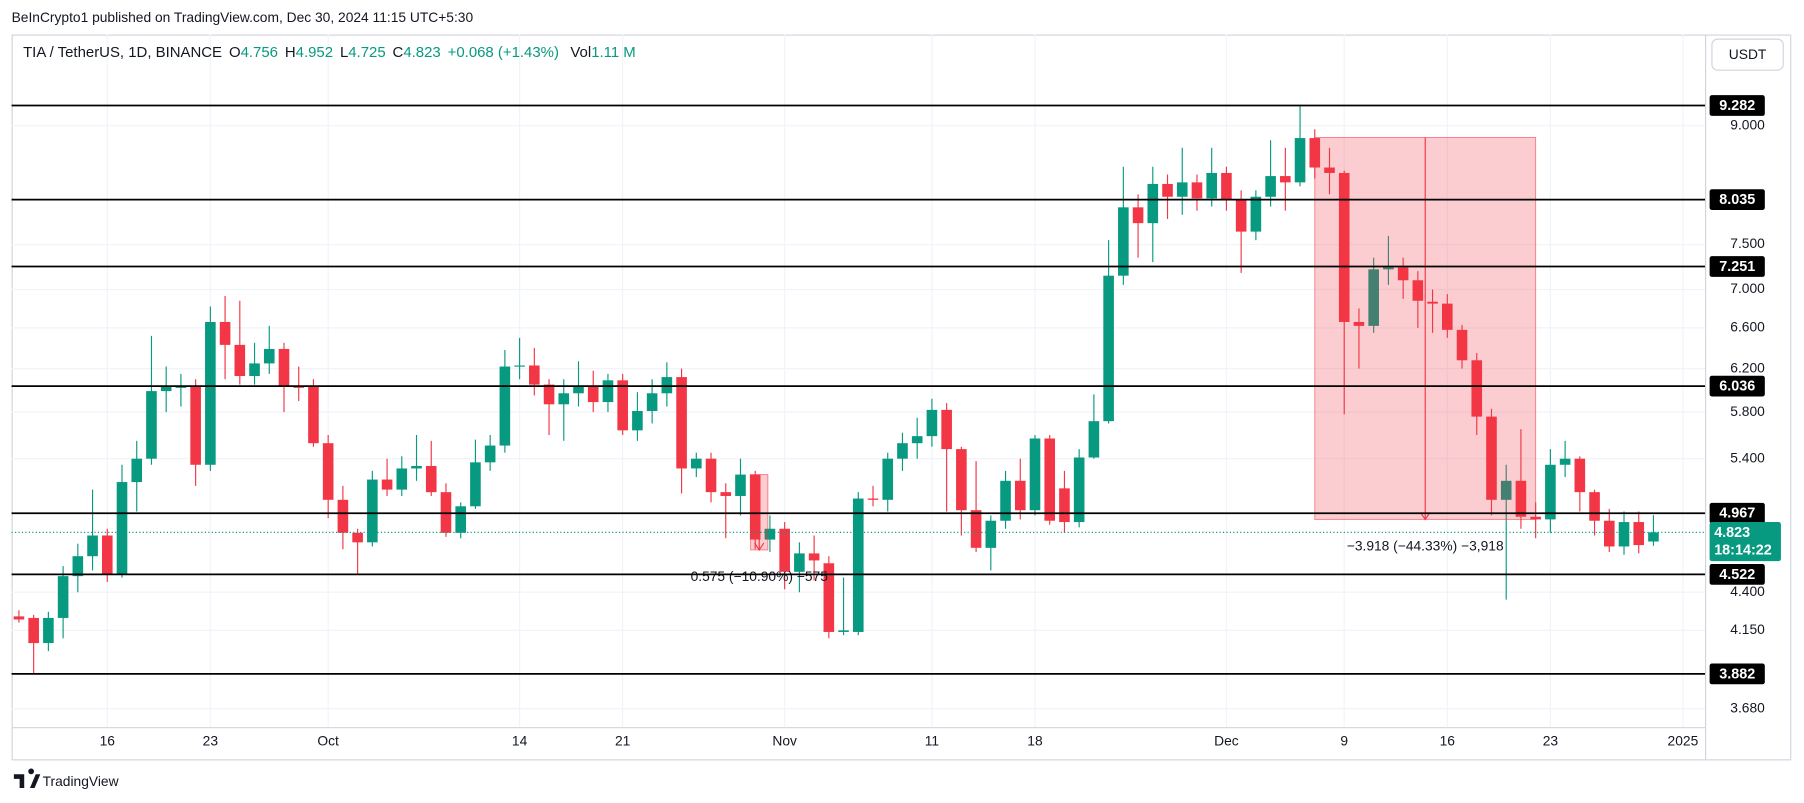 This screenshot has height=803, width=1804. I want to click on x-tick-label: 2025, so click(1683, 741).